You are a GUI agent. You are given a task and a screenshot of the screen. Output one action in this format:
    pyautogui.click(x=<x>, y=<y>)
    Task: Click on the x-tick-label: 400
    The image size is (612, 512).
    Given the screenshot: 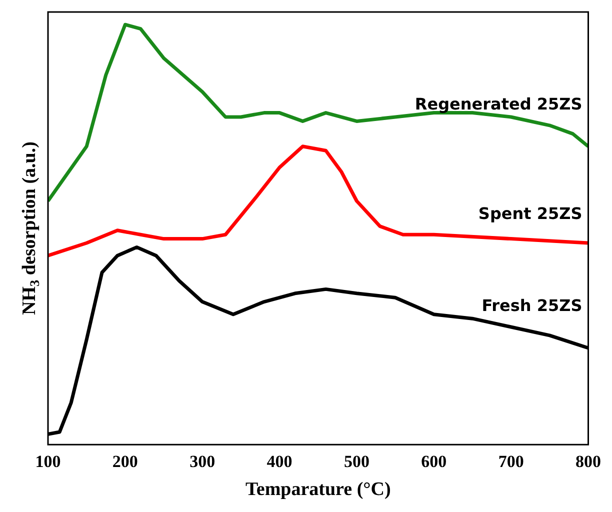 What is the action you would take?
    pyautogui.click(x=279, y=462)
    